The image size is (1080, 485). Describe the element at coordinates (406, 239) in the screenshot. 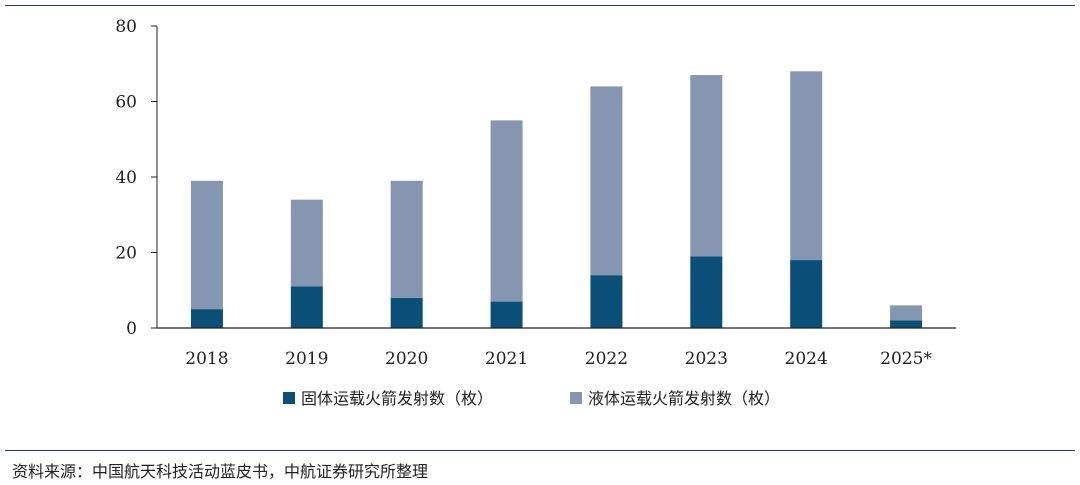

I see `bar-liquid-2020` at that location.